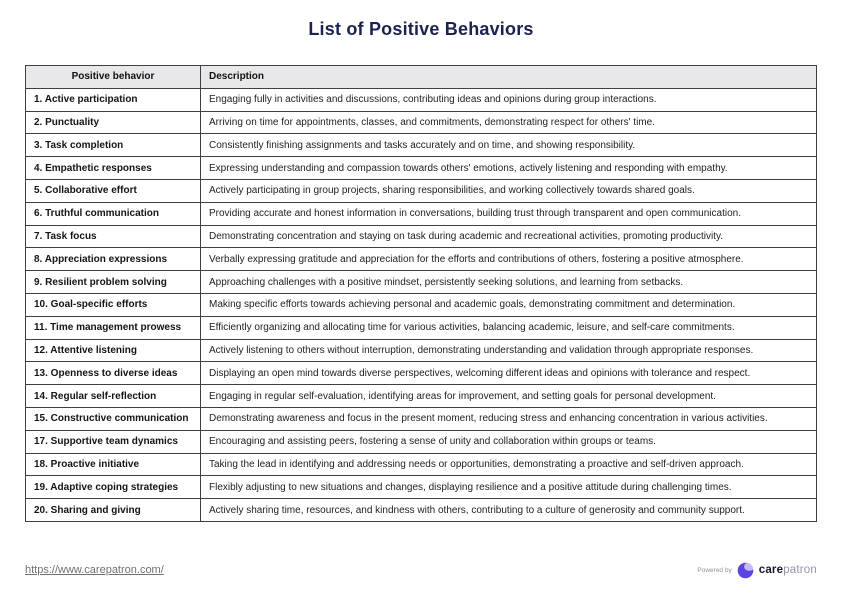 This screenshot has height=595, width=842. What do you see at coordinates (771, 570) in the screenshot?
I see `wordmark-care: care` at bounding box center [771, 570].